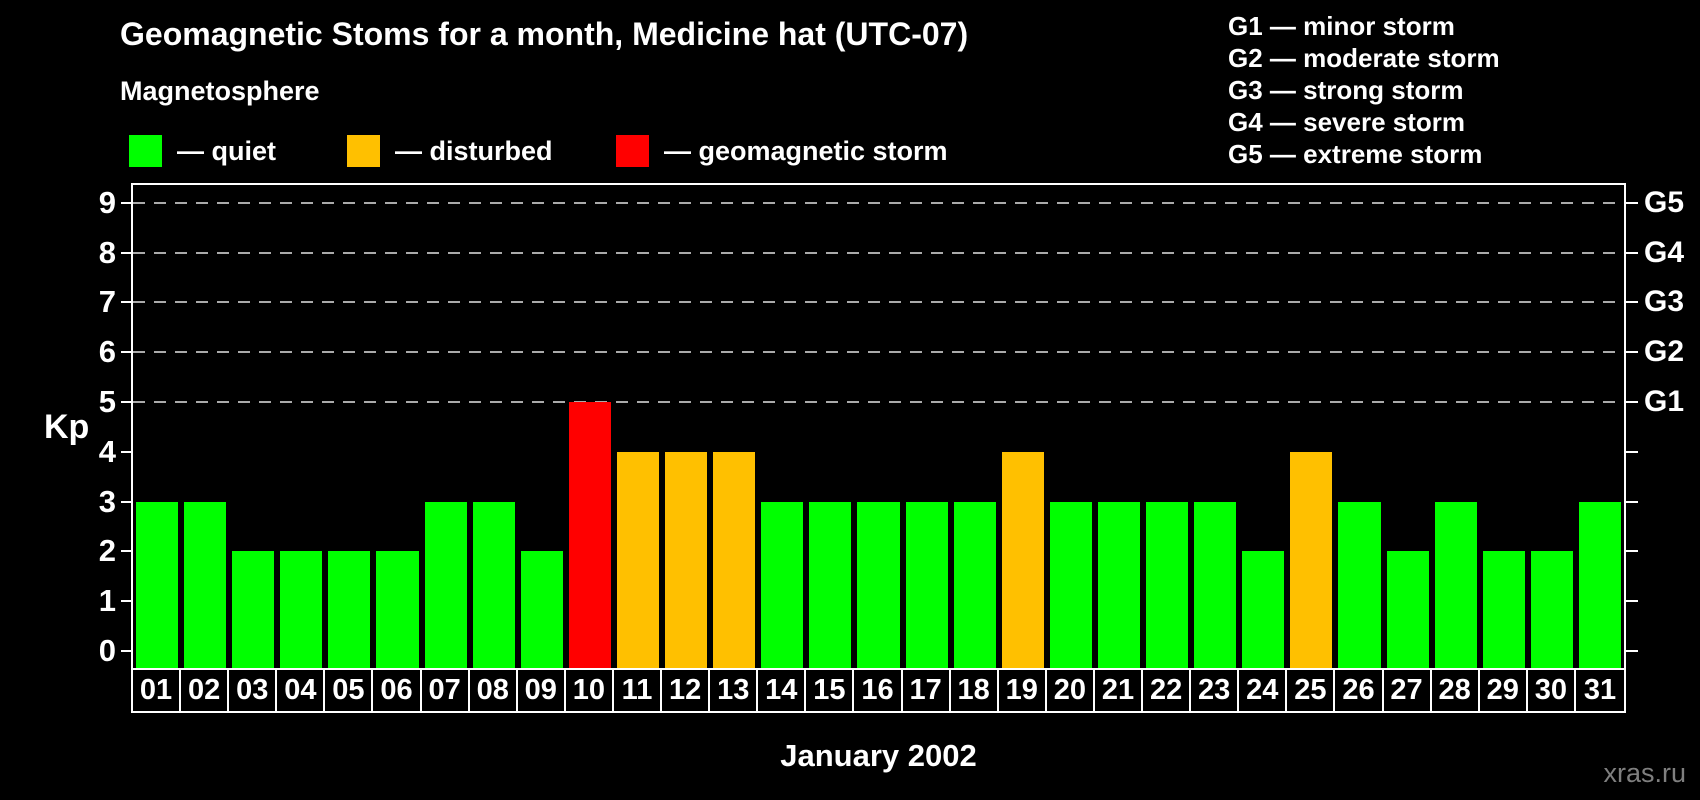 This screenshot has width=1700, height=800. Describe the element at coordinates (1346, 90) in the screenshot. I see `g-scale-line-3: G3 — strong storm` at that location.